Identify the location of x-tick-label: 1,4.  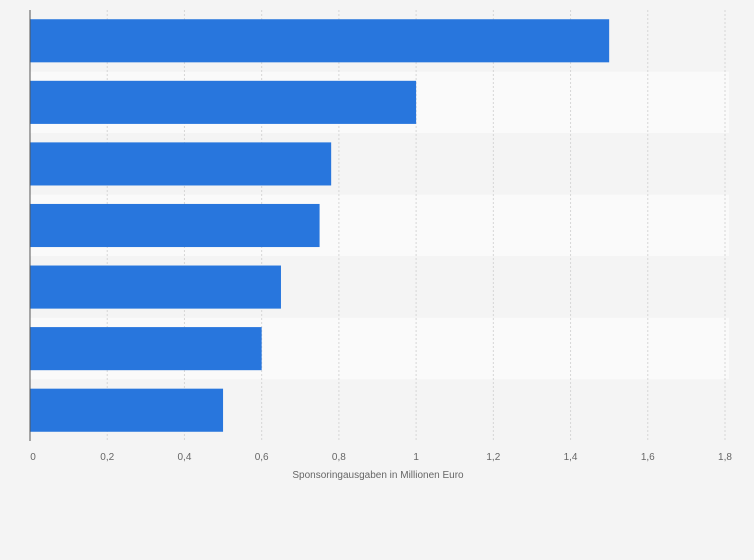
(571, 457).